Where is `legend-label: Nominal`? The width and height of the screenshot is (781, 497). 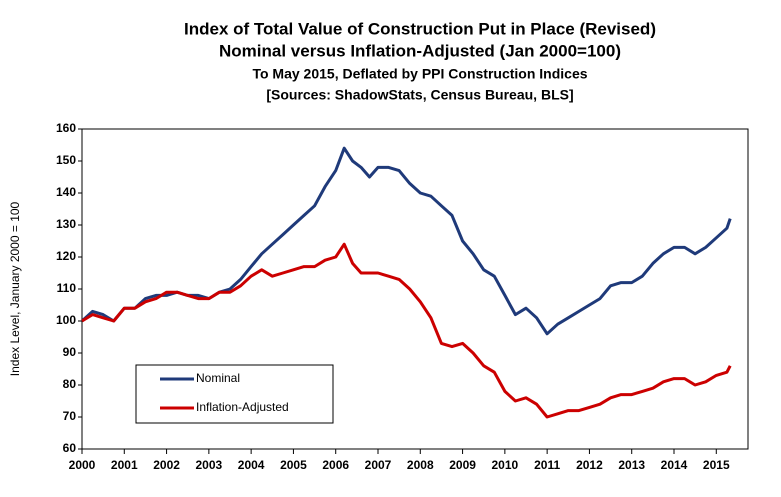 legend-label: Nominal is located at coordinates (218, 378).